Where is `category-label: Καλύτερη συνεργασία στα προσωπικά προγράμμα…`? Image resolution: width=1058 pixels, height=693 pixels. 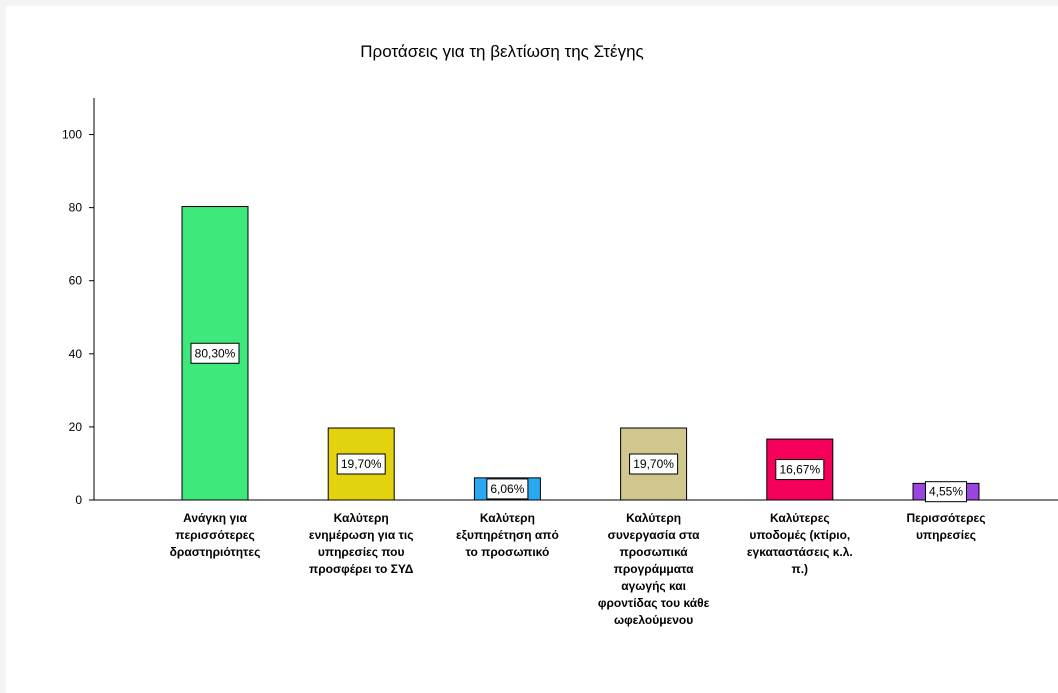
category-label: Καλύτερη συνεργασία στα προσωπικά προγράμμα… is located at coordinates (654, 569).